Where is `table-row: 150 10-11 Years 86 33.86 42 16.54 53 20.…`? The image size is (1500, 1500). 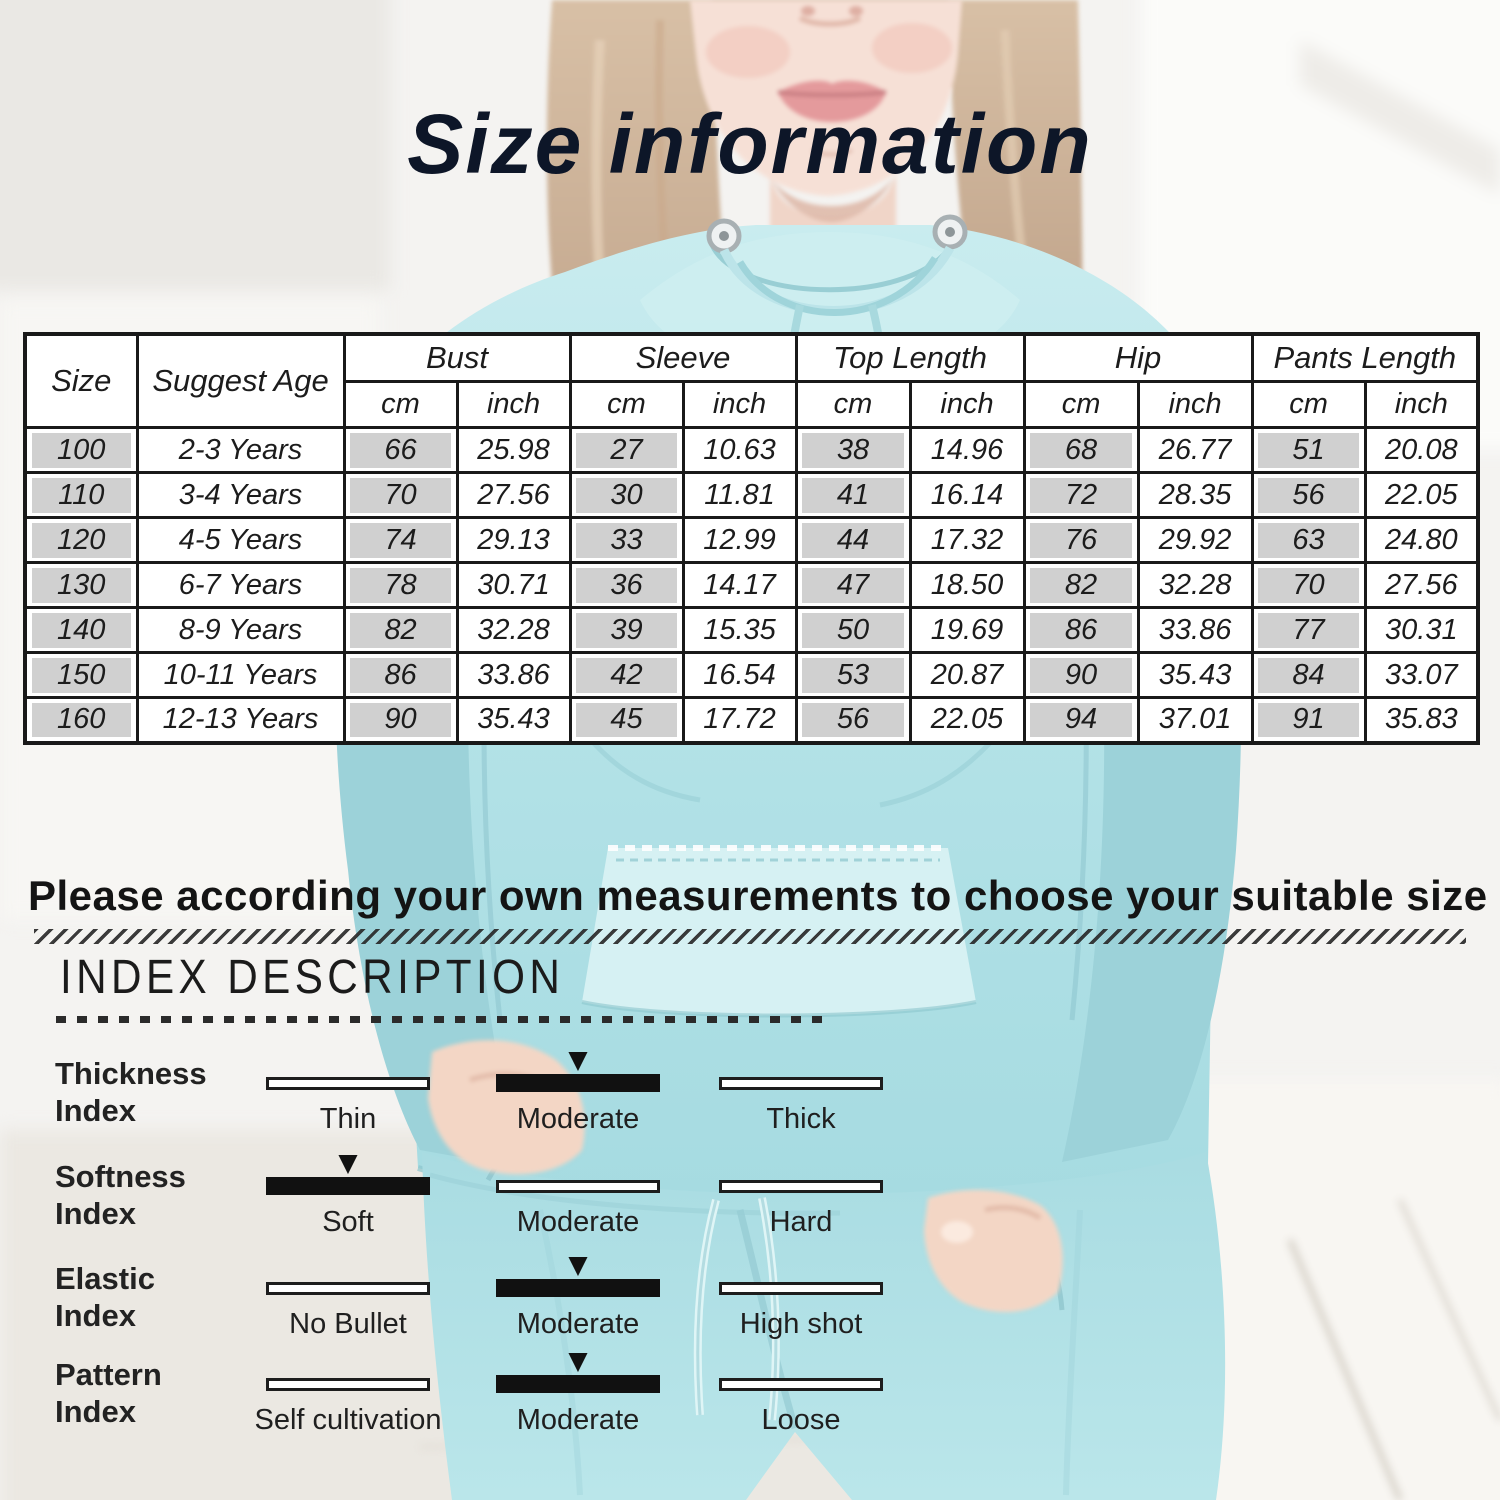
table-row: 150 10-11 Years 86 33.86 42 16.54 53 20.… is located at coordinates (751, 675).